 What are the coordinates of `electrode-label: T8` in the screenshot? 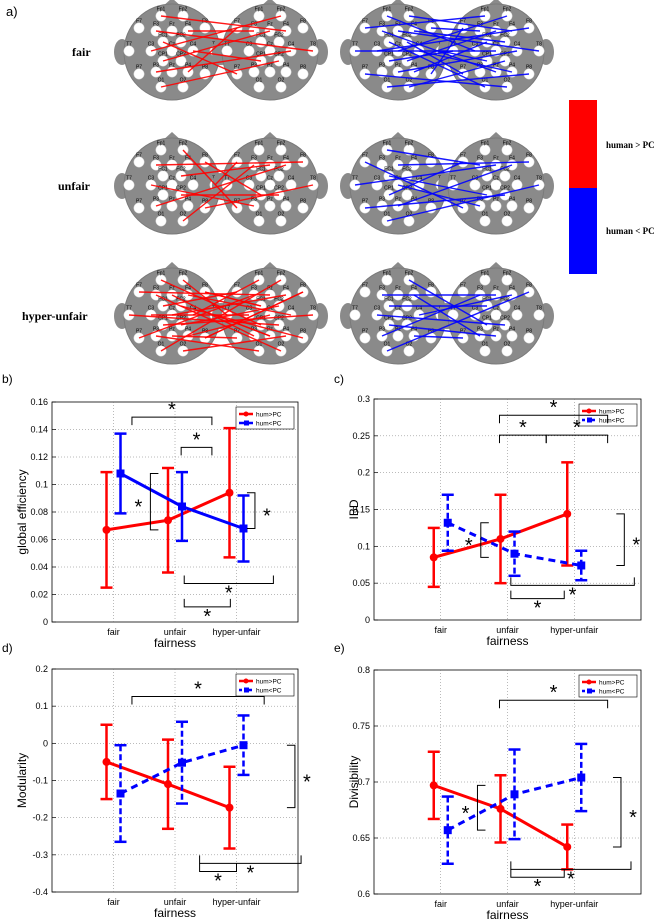 It's located at (313, 309).